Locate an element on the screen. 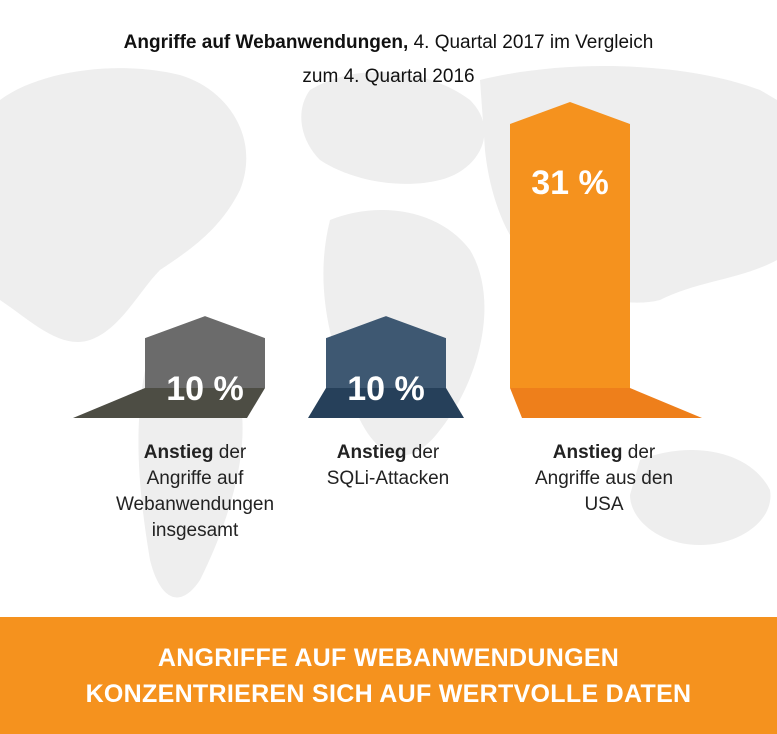 The width and height of the screenshot is (777, 734). label-1-line2: Angriffe auf is located at coordinates (195, 478).